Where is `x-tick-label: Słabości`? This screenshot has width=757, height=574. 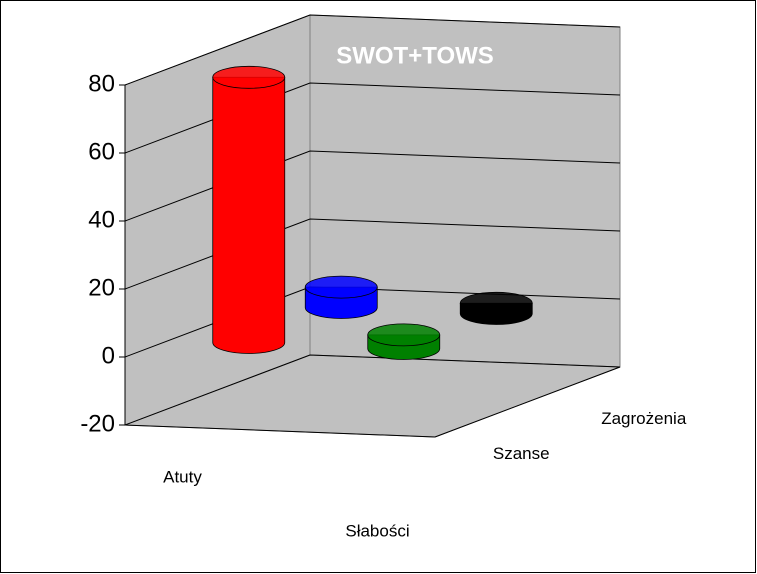 x-tick-label: Słabości is located at coordinates (377, 530).